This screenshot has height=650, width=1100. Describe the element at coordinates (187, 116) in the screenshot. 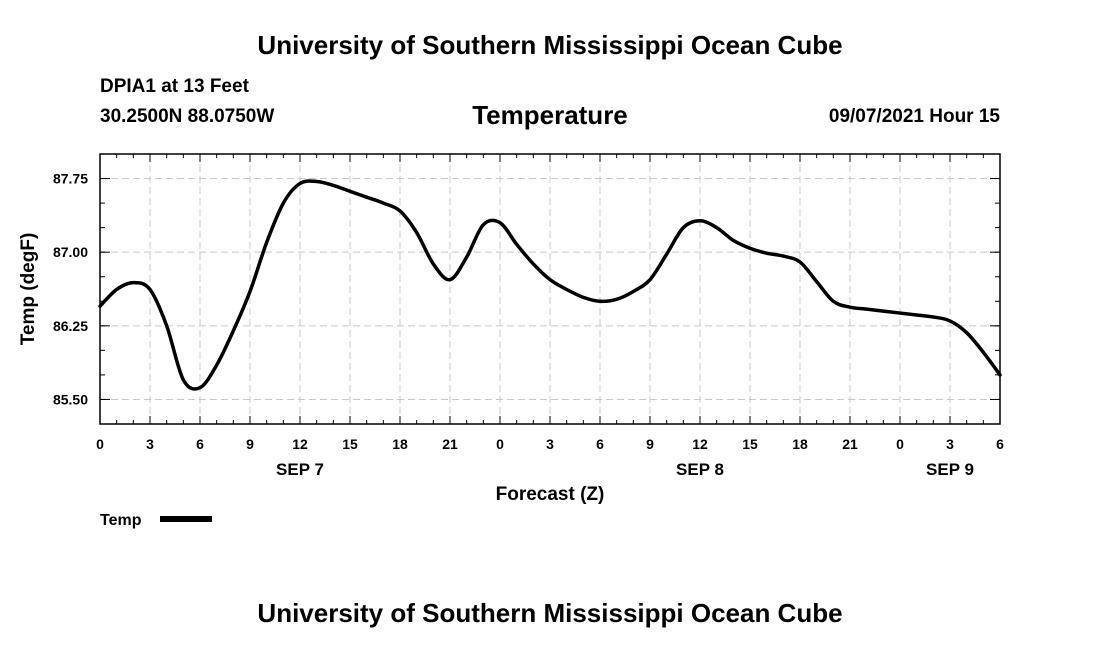

I see `station-coordinates: 30.2500N 88.0750W` at that location.